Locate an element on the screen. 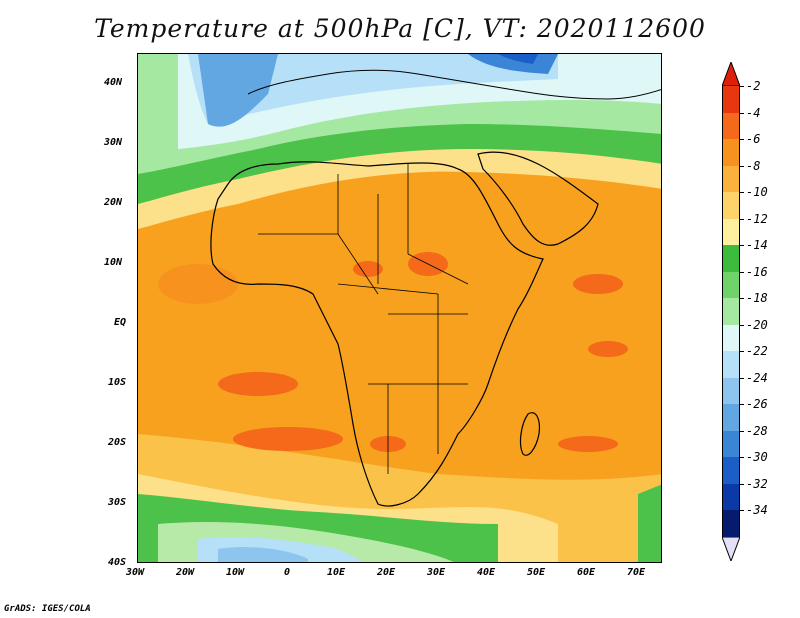 The width and height of the screenshot is (800, 618). colorbar-label: -14 is located at coordinates (757, 245).